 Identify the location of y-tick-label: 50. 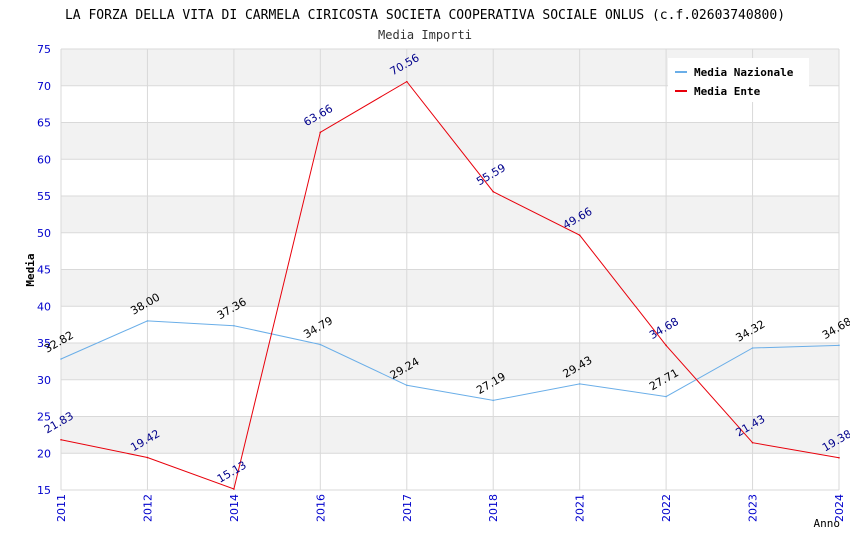
(44, 233).